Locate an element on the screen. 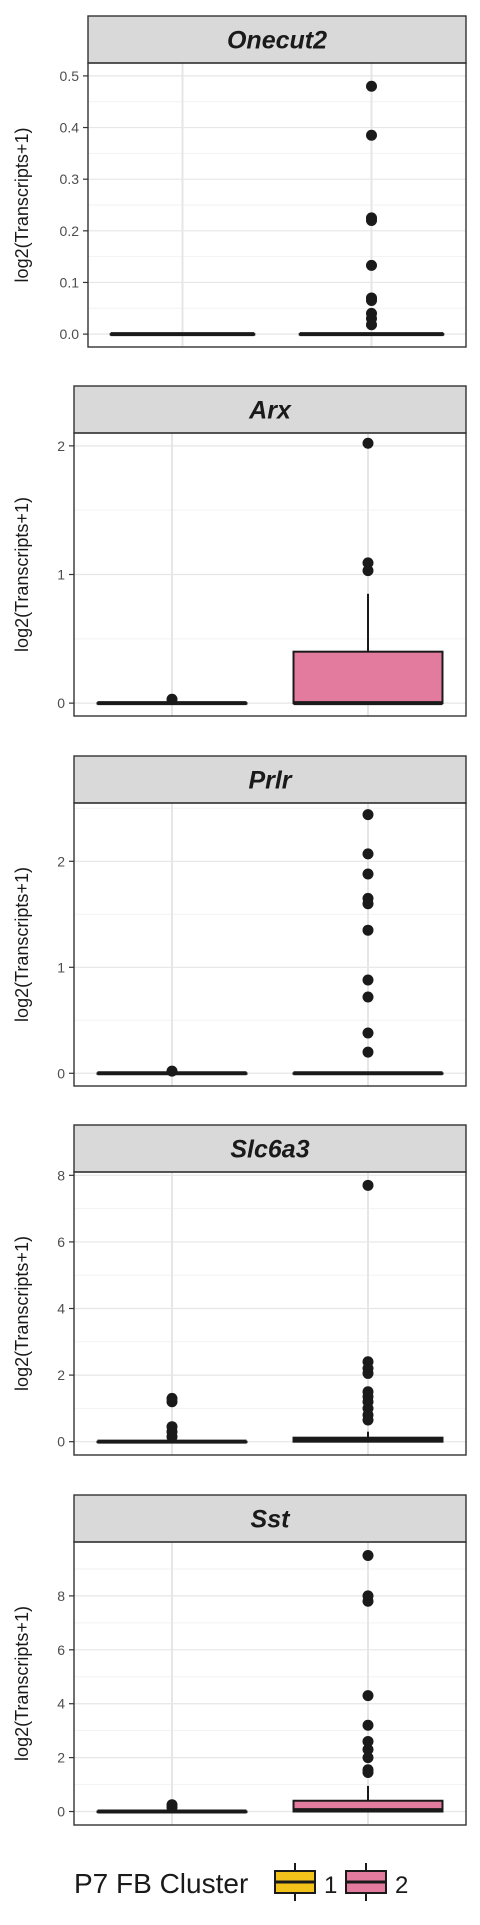 This screenshot has height=1925, width=480. facet-title: Sst is located at coordinates (271, 1520).